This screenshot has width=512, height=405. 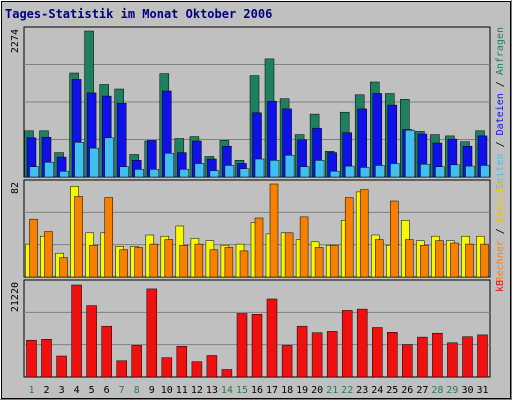 What do you see at coordinates (332, 390) in the screenshot?
I see `day-label-21: 21` at bounding box center [332, 390].